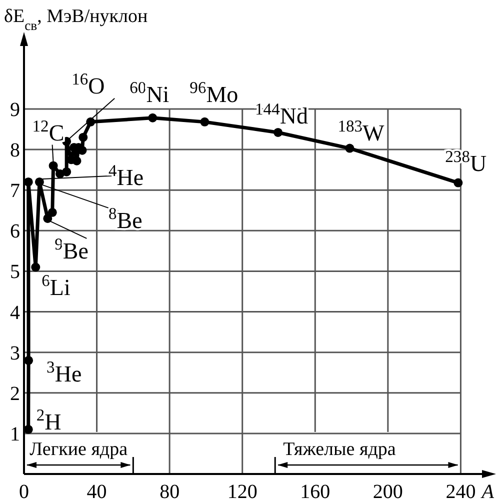 This screenshot has height=504, width=497. What do you see at coordinates (15, 231) in the screenshot?
I see `y-tick-label: 6` at bounding box center [15, 231].